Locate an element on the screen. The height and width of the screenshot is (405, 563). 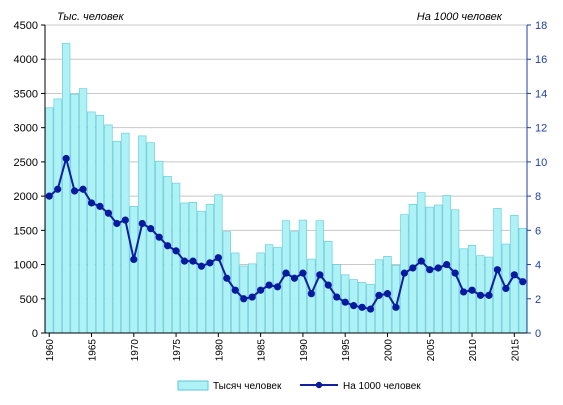
legend-line-label: На 1000 человек is located at coordinates (382, 386).